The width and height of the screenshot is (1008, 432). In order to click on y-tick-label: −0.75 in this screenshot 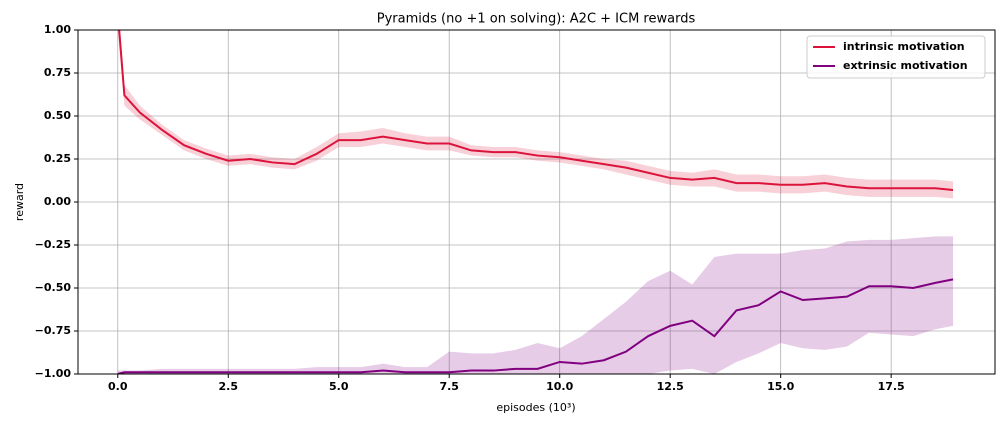, I will do `click(53, 330)`.